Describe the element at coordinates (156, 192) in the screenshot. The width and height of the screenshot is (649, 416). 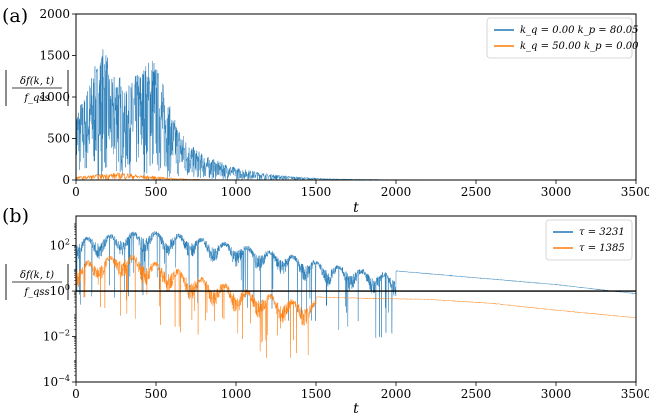
I see `panel-a-xtick-label: 500` at that location.